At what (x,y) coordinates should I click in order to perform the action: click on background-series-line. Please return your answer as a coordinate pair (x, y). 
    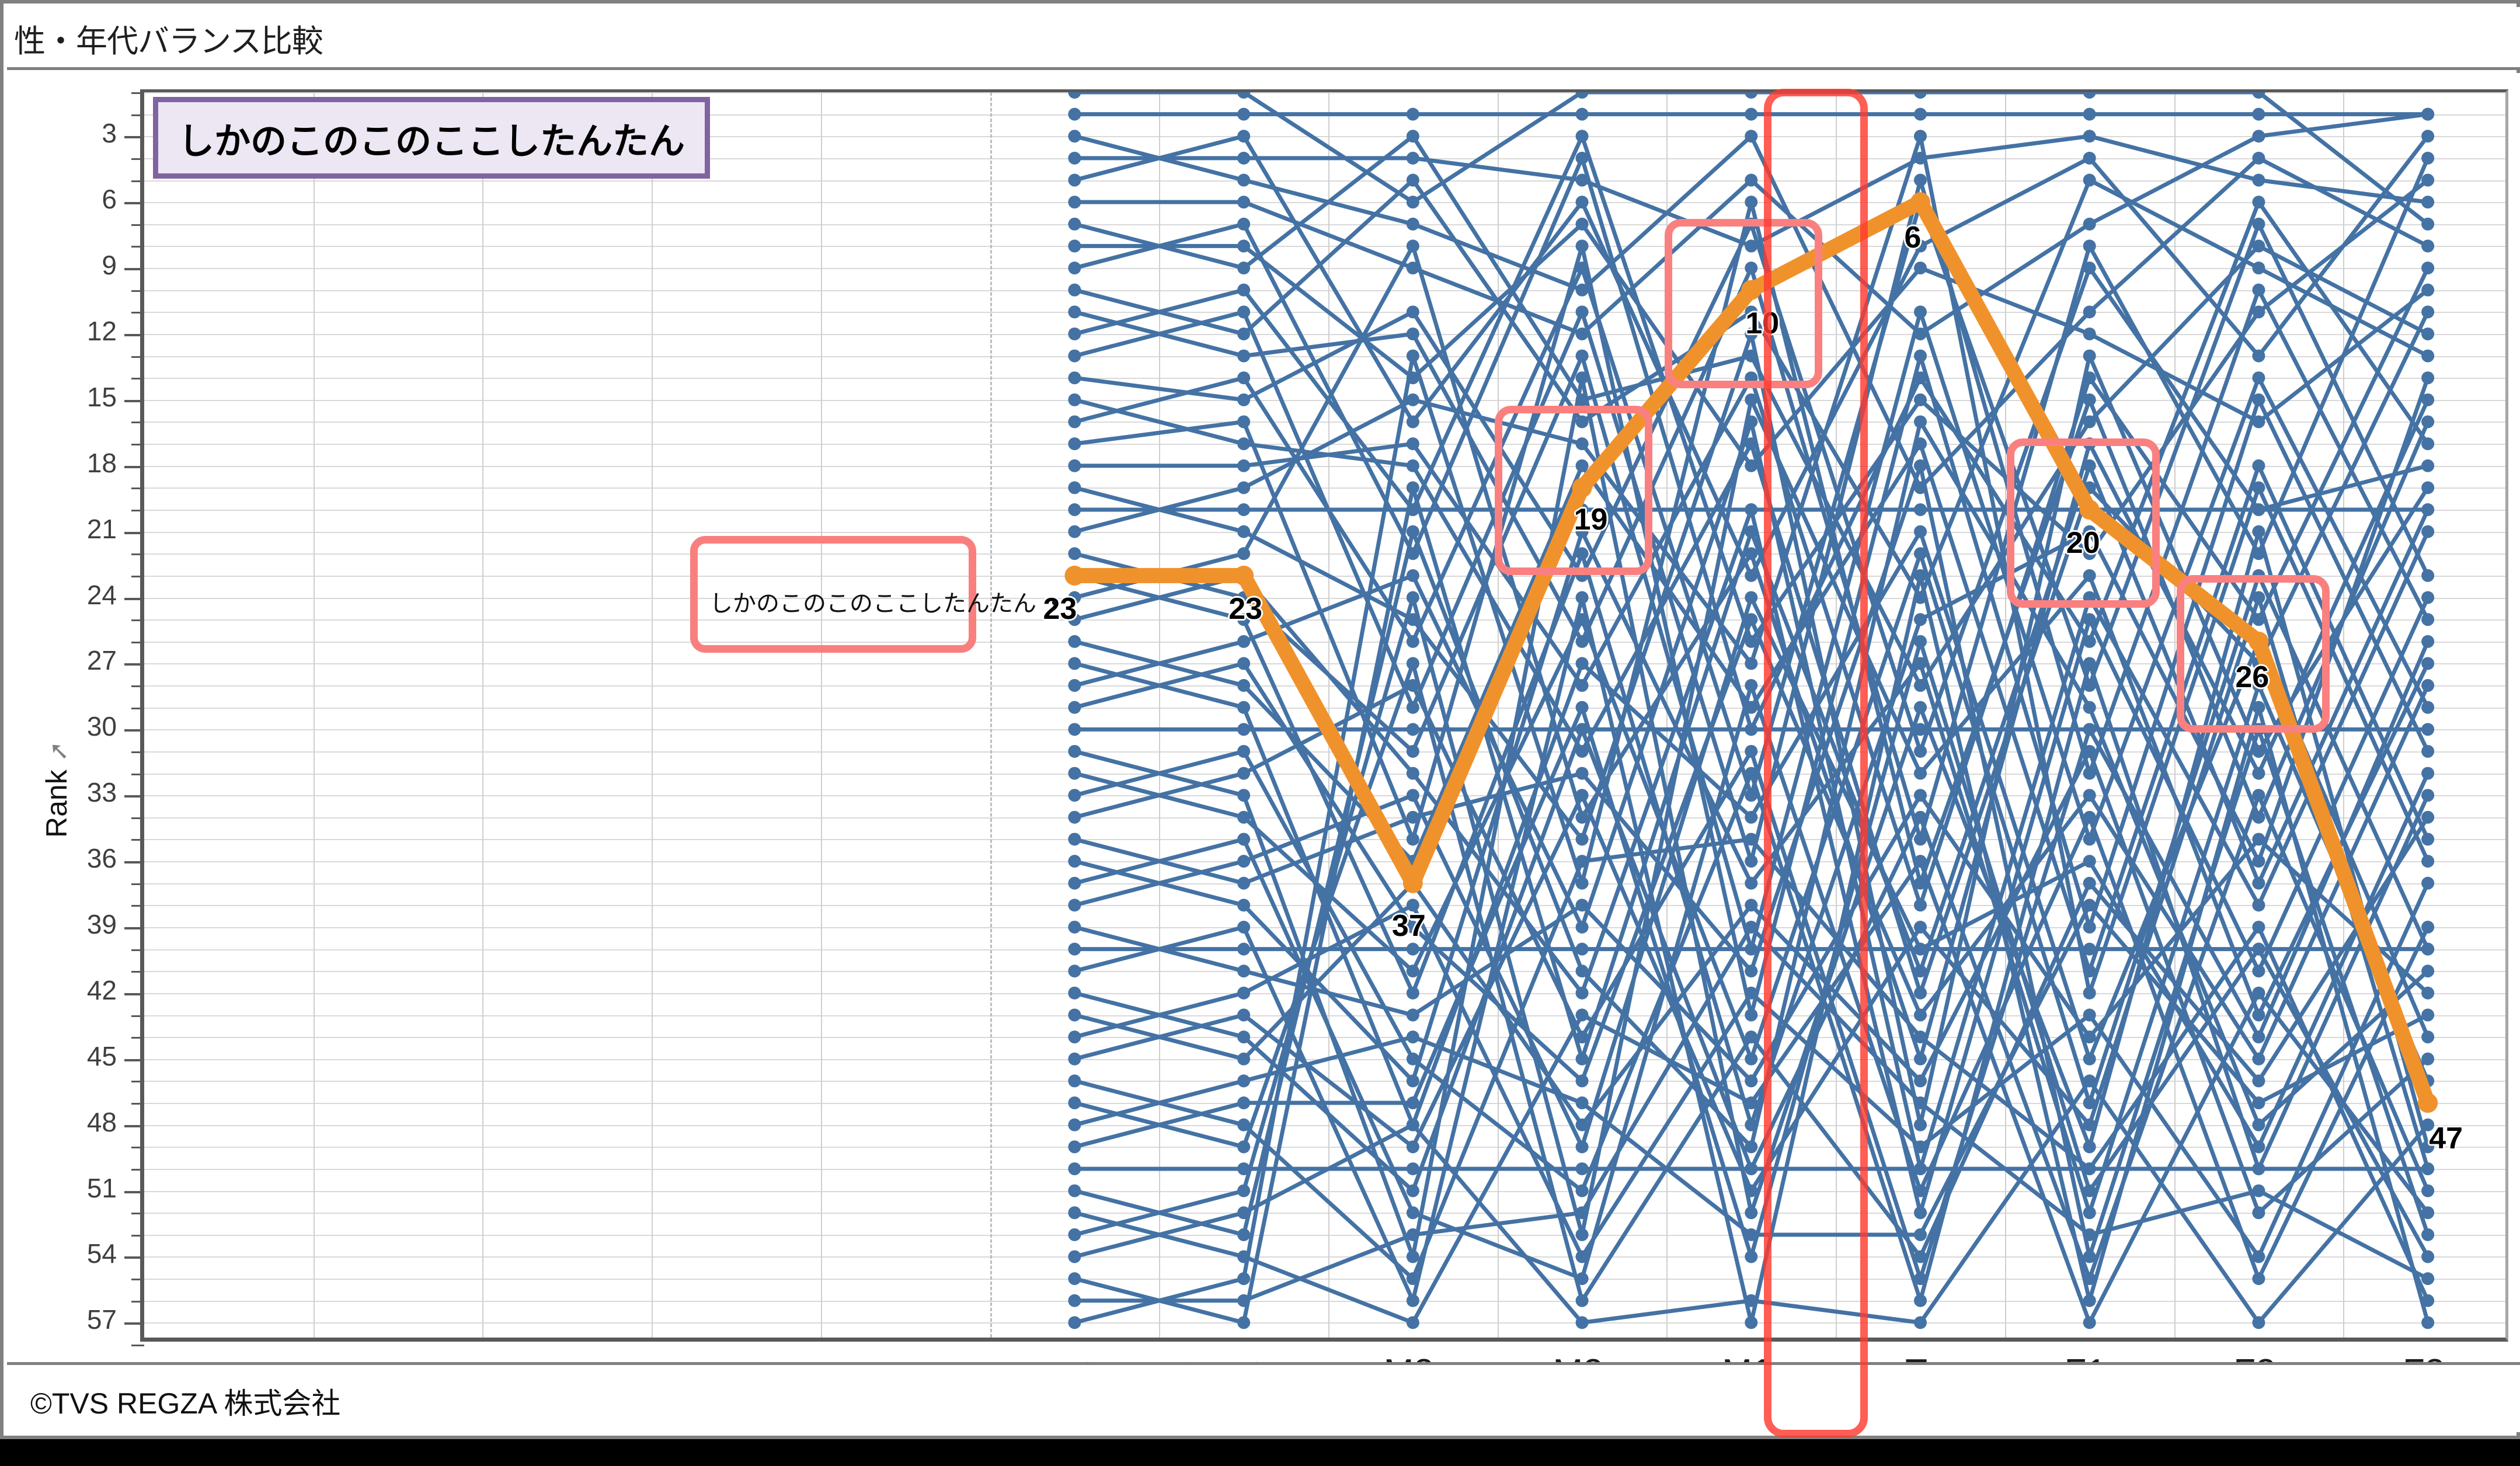
    Looking at the image, I should click on (1751, 1114).